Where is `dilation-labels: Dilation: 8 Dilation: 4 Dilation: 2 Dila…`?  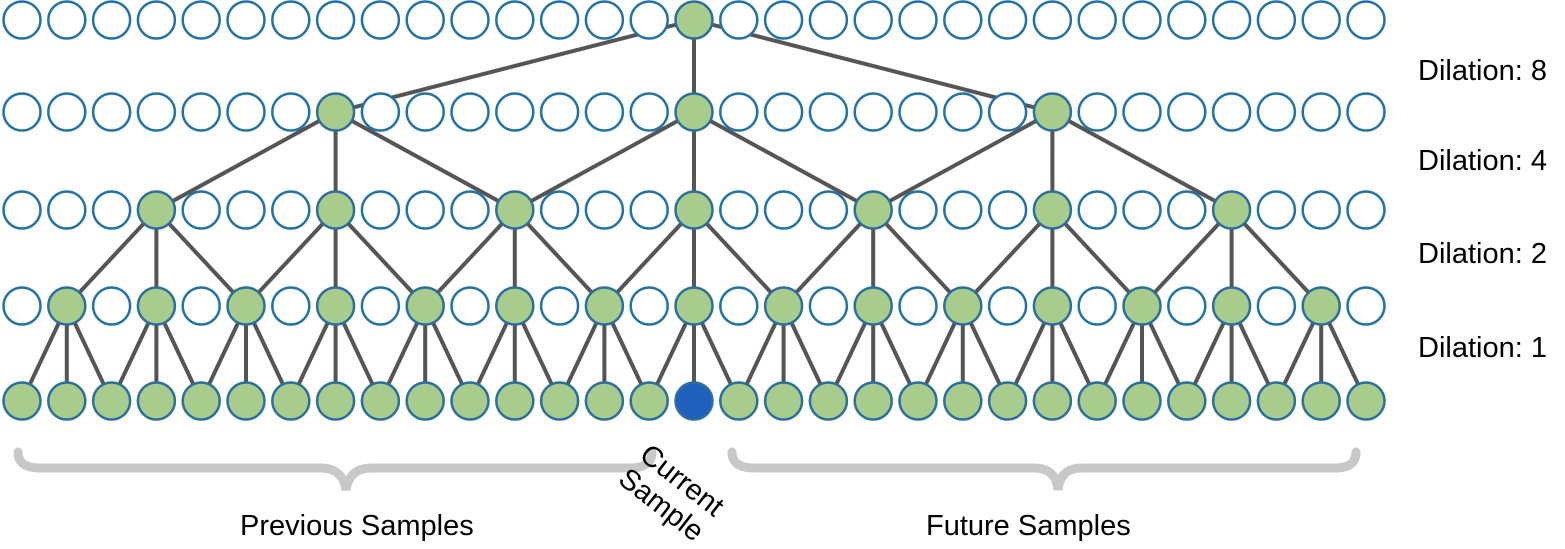
dilation-labels: Dilation: 8 Dilation: 4 Dilation: 2 Dila… is located at coordinates (1482, 209).